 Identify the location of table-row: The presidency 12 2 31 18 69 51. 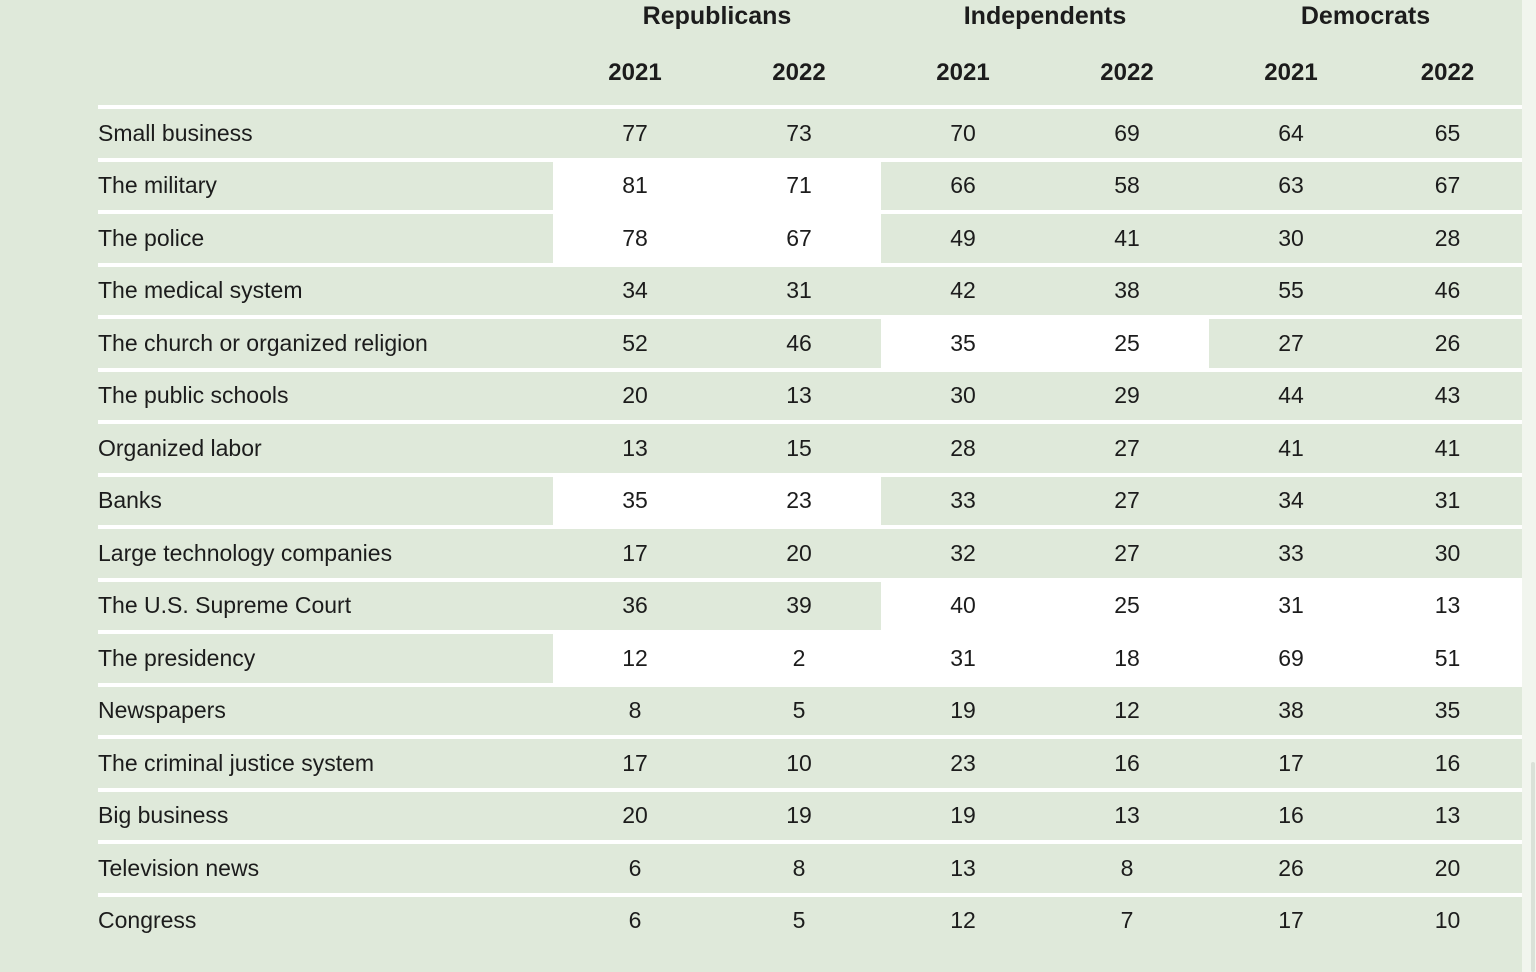
(810, 656).